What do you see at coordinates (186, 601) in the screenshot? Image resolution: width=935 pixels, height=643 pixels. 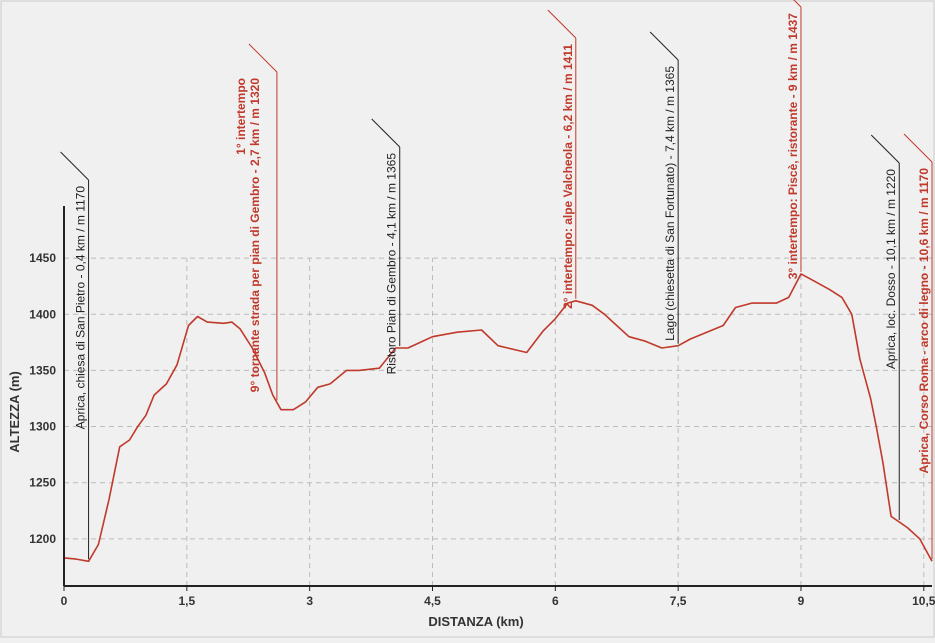 I see `x-tick-label-1,5: 1,5` at bounding box center [186, 601].